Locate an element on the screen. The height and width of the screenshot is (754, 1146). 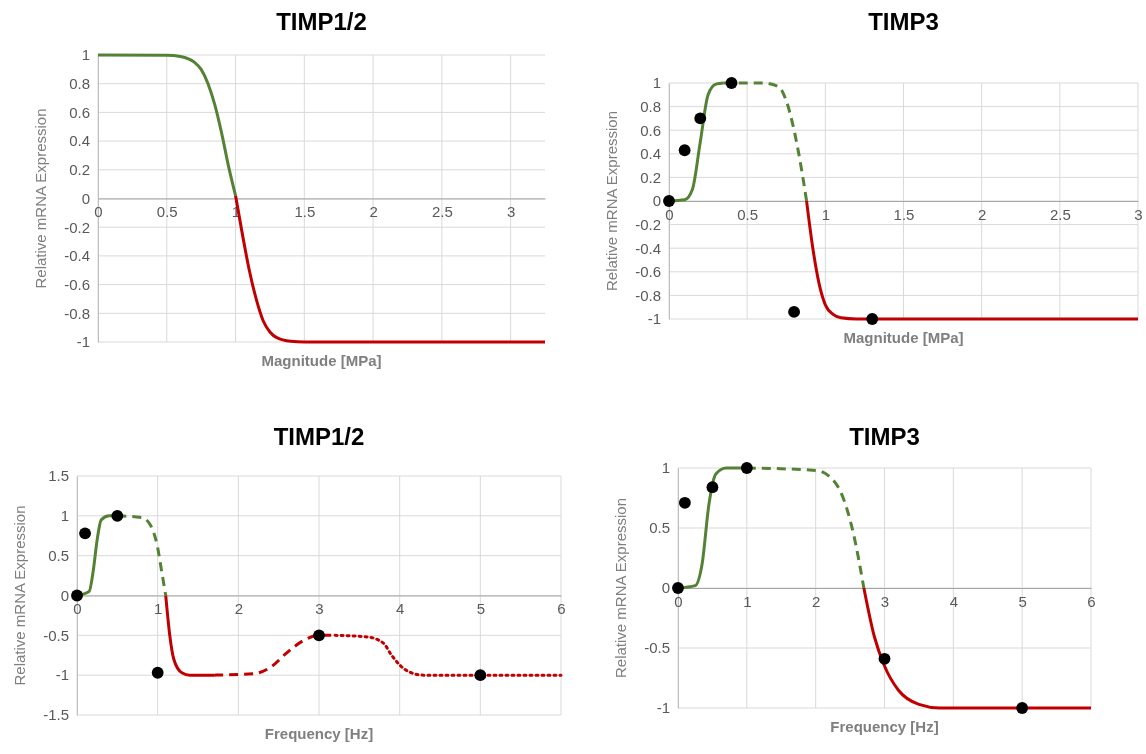
y-tick-label: -1.5 is located at coordinates (56, 715).